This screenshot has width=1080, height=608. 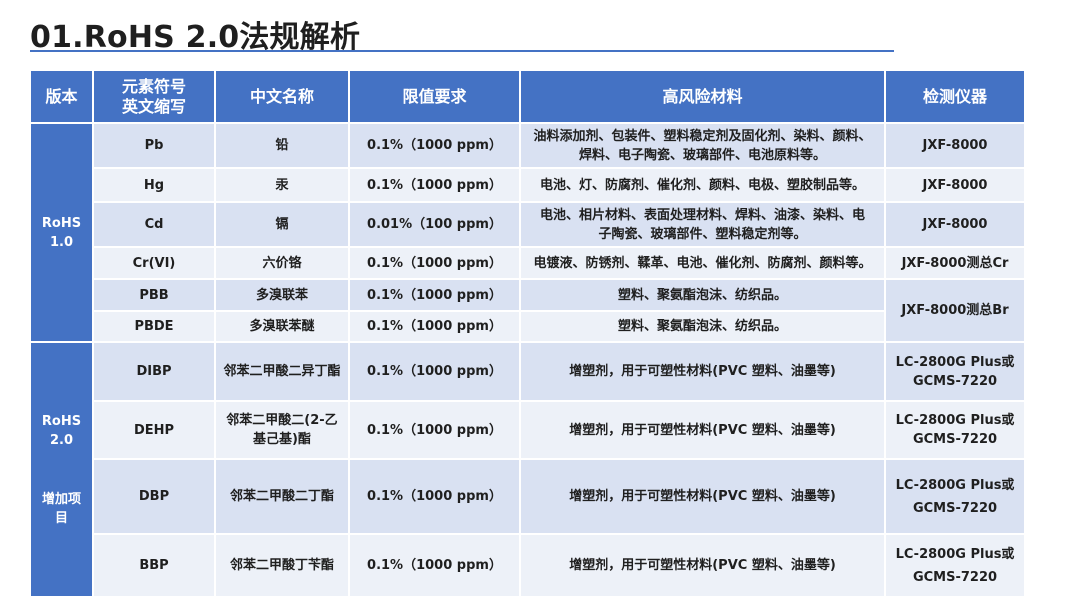 What do you see at coordinates (462, 51) in the screenshot?
I see `title-underline` at bounding box center [462, 51].